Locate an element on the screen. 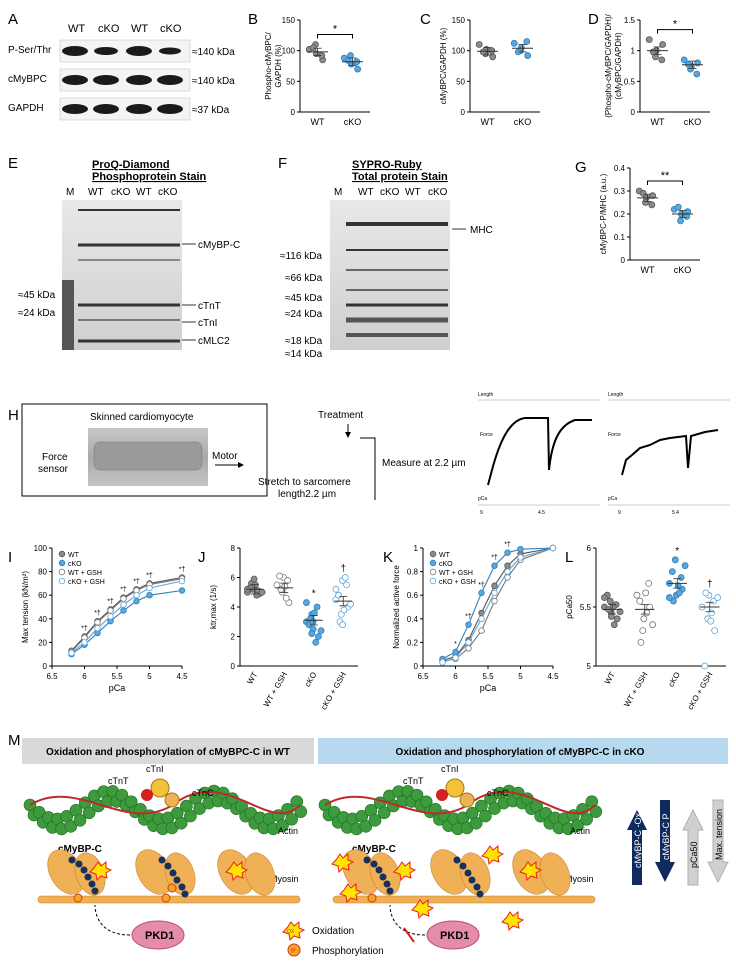  ctnc-label: cTnC is located at coordinates (498, 793).